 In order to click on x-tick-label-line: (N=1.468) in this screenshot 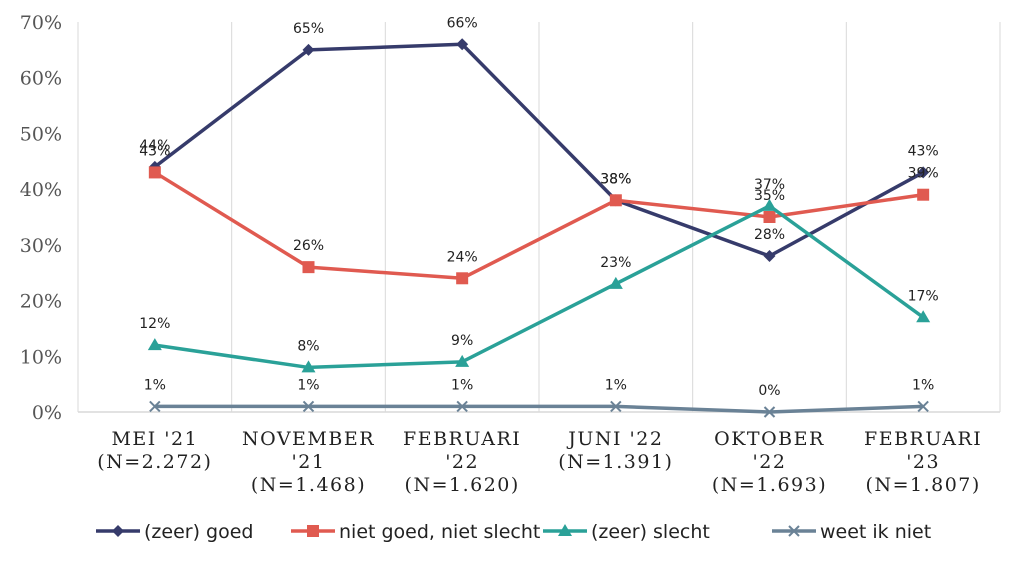, I will do `click(308, 485)`.